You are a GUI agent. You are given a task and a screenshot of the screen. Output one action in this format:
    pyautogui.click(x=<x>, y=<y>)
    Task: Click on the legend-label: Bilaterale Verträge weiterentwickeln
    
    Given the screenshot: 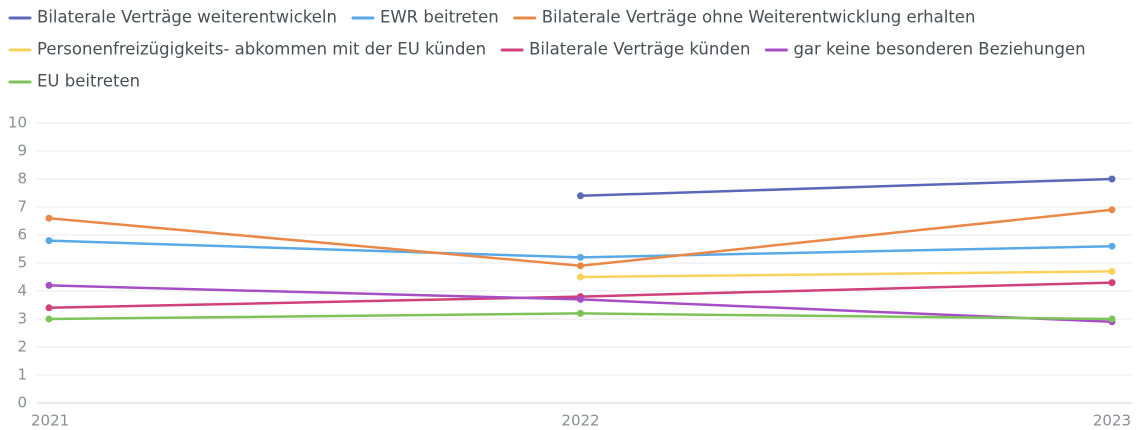 What is the action you would take?
    pyautogui.click(x=187, y=17)
    